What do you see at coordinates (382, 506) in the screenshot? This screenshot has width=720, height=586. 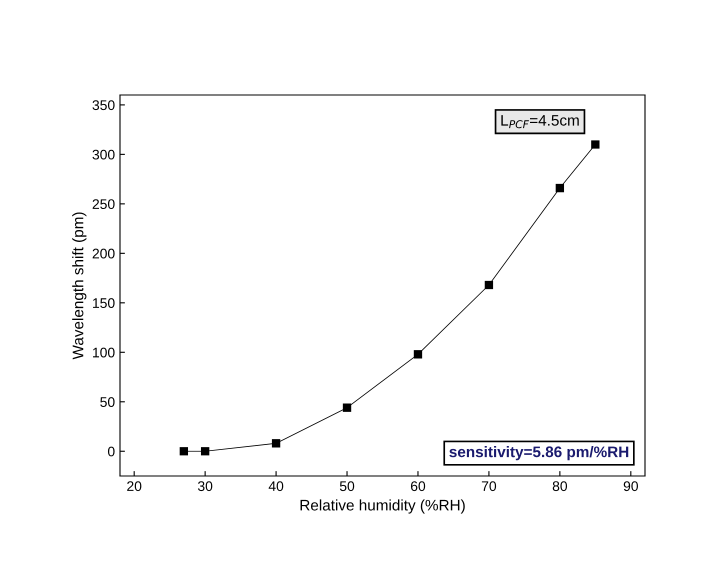 I see `x-axis-title: Relative humidity (%RH)` at bounding box center [382, 506].